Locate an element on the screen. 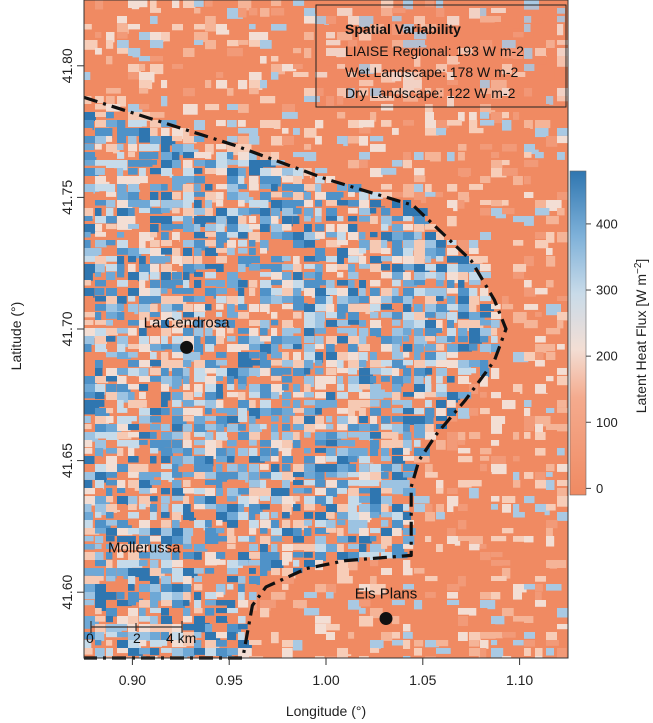 This screenshot has width=653, height=723. els-plans-marker is located at coordinates (386, 618).